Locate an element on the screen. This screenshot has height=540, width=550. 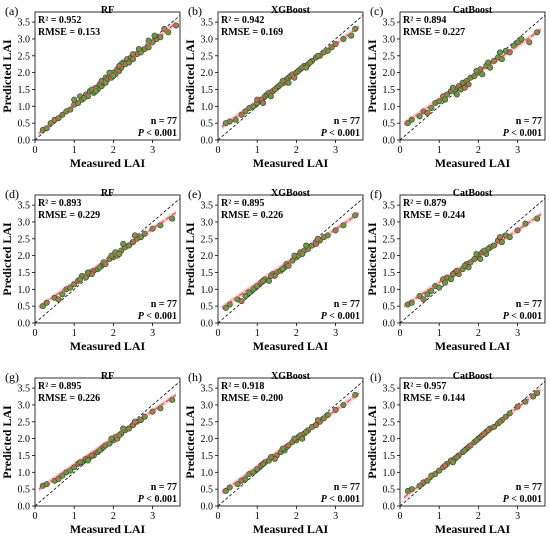
panel-letter: (c) is located at coordinates (376, 11).